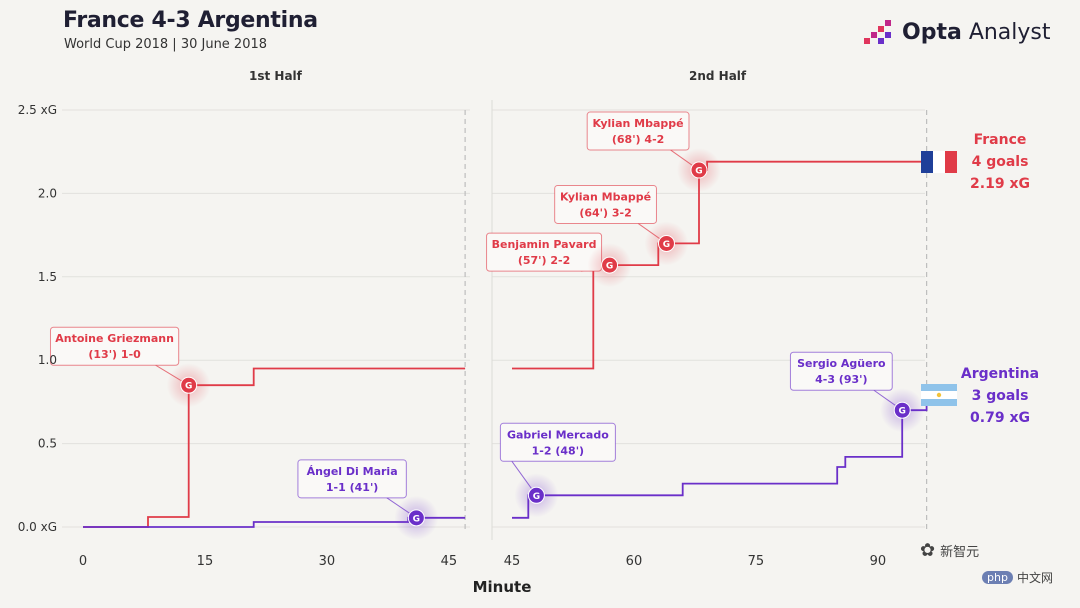 The image size is (1080, 608). I want to click on france-xg: 2.19 xG, so click(1000, 184).